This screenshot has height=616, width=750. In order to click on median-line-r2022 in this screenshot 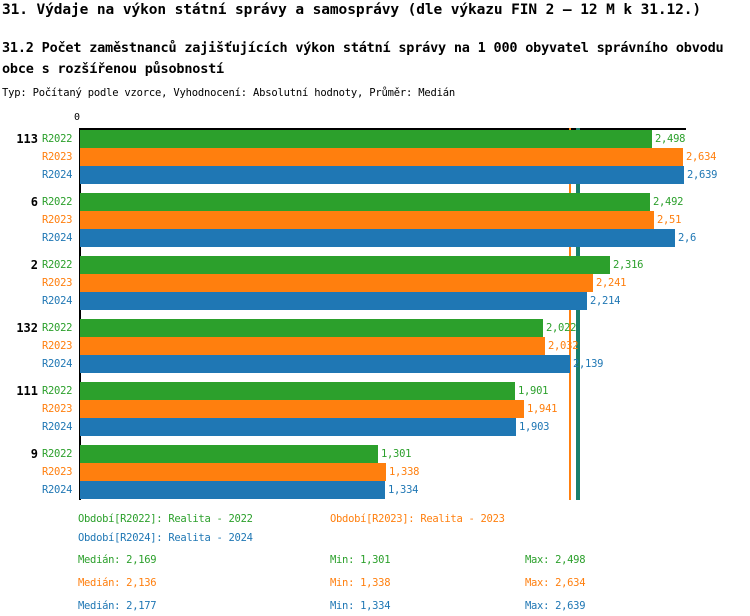, I will do `click(577, 314)`.